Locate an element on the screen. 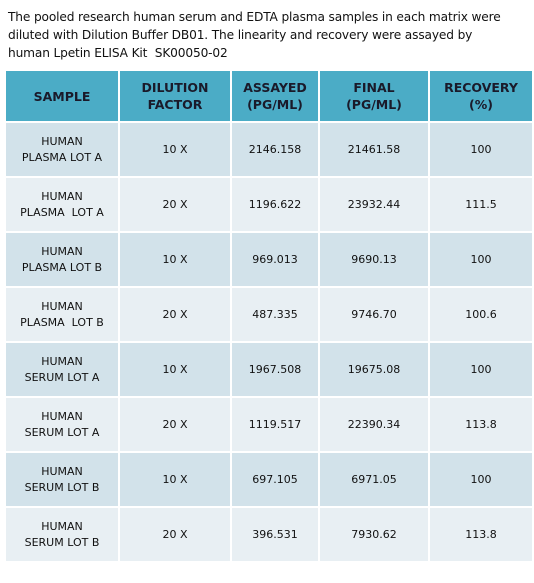 This screenshot has width=534, height=583. intro-line: human Lpetin ELISA Kit SK00050-02 is located at coordinates (118, 53).